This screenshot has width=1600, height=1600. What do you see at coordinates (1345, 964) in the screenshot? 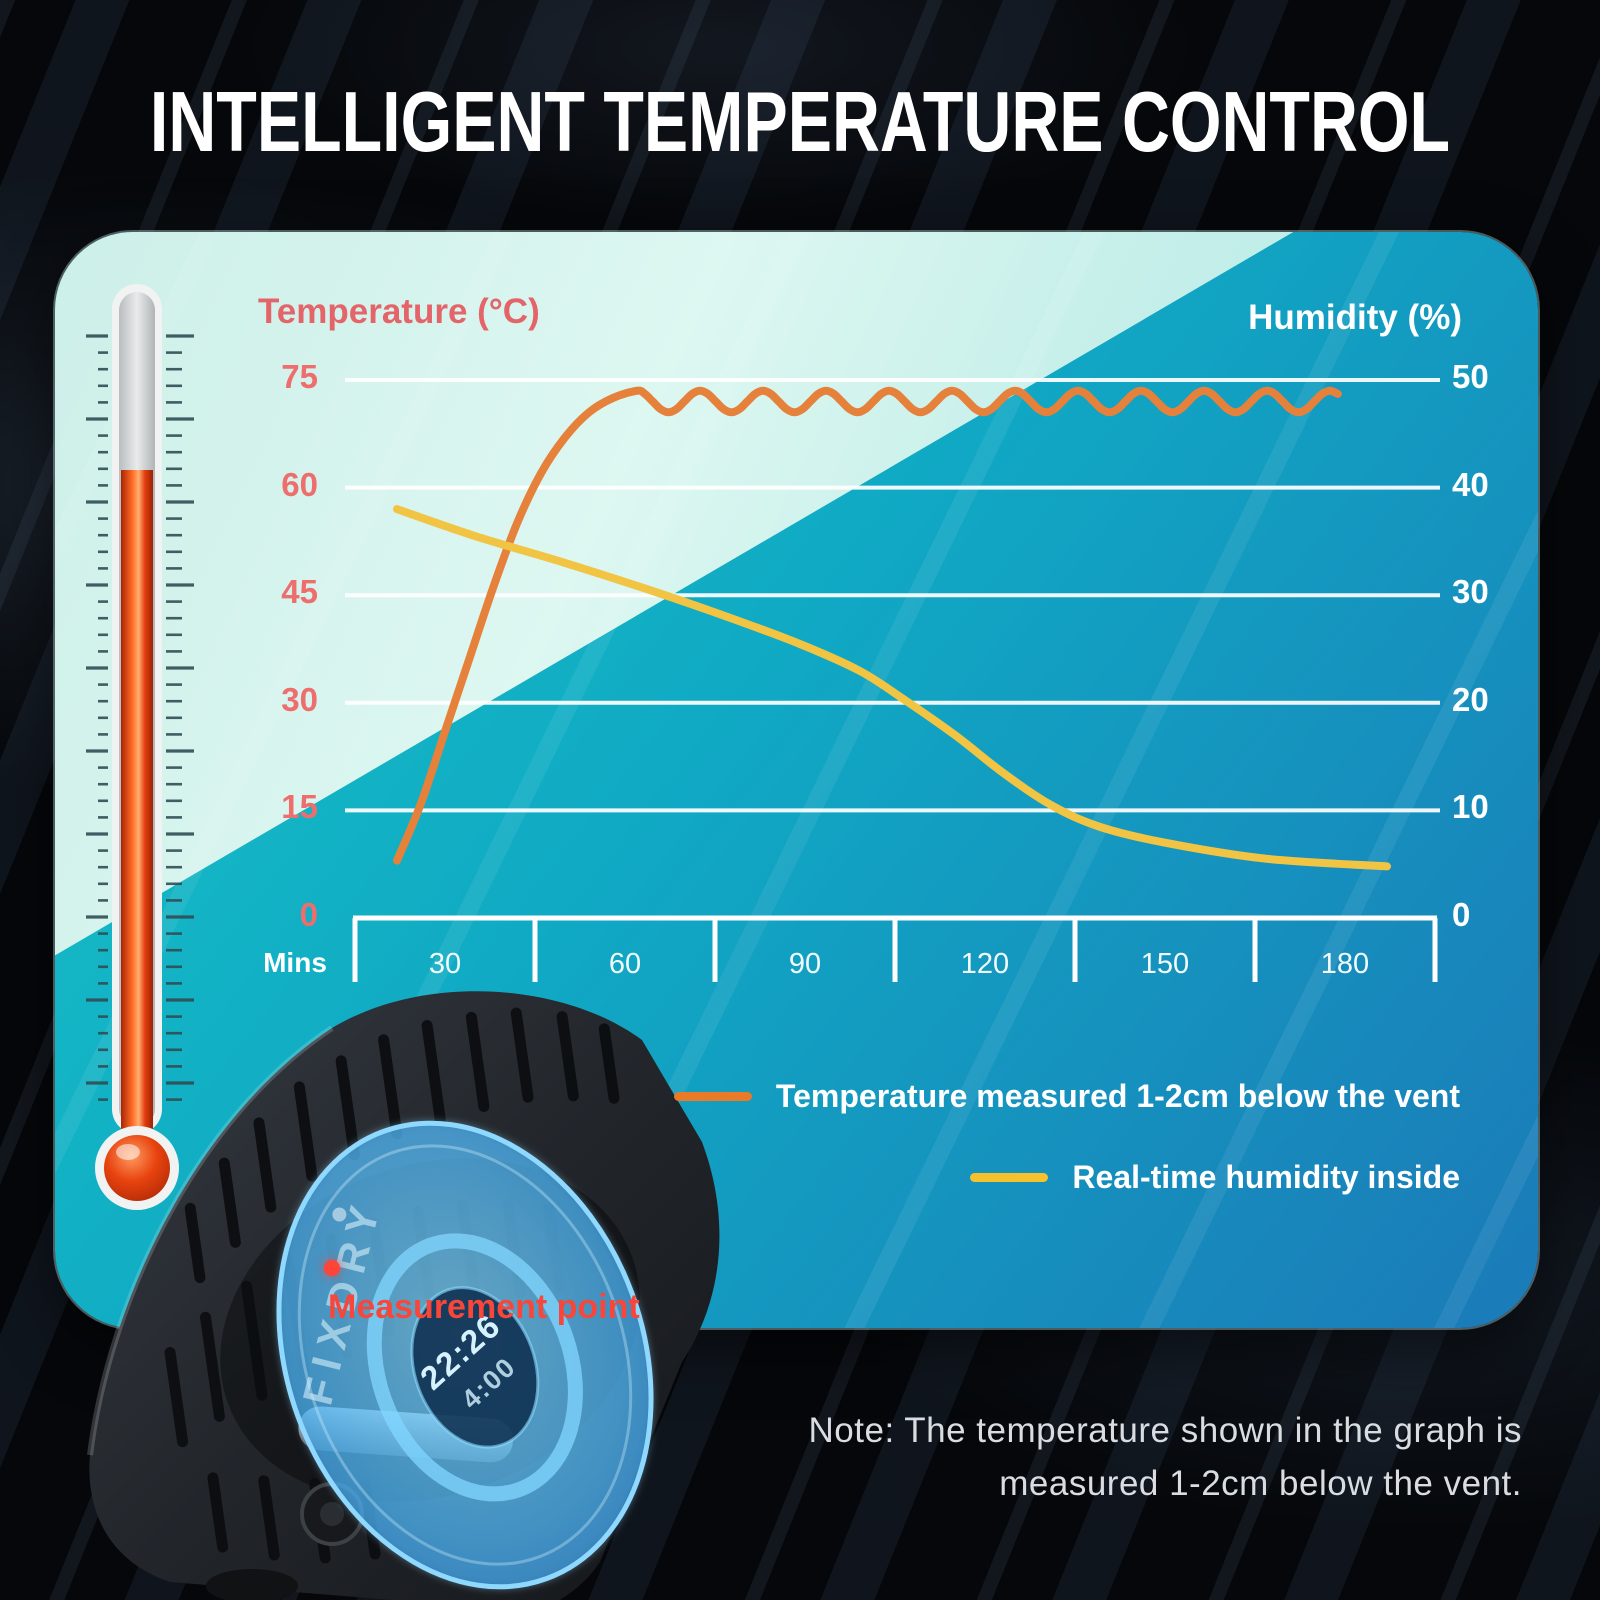
I see `x-axis-tick-label: 180` at bounding box center [1345, 964].